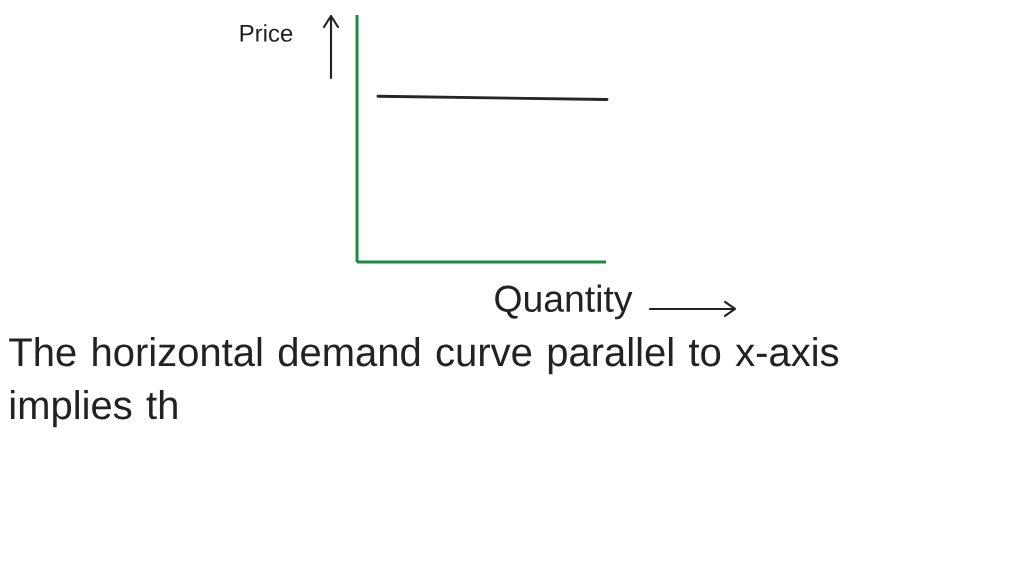 The height and width of the screenshot is (584, 1024). Describe the element at coordinates (424, 382) in the screenshot. I see `text: The horizontal demand curve parallel to x-axis implies th` at that location.